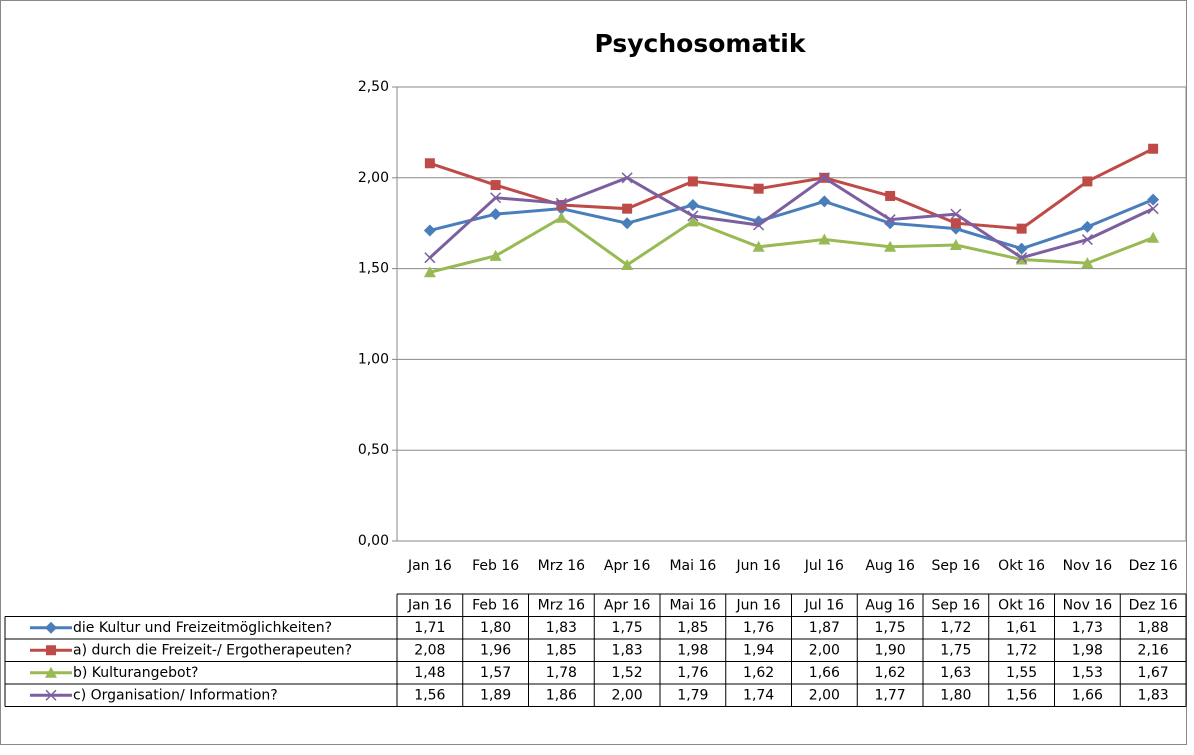 The image size is (1194, 755). Describe the element at coordinates (824, 628) in the screenshot. I see `table-value: 1,87` at that location.